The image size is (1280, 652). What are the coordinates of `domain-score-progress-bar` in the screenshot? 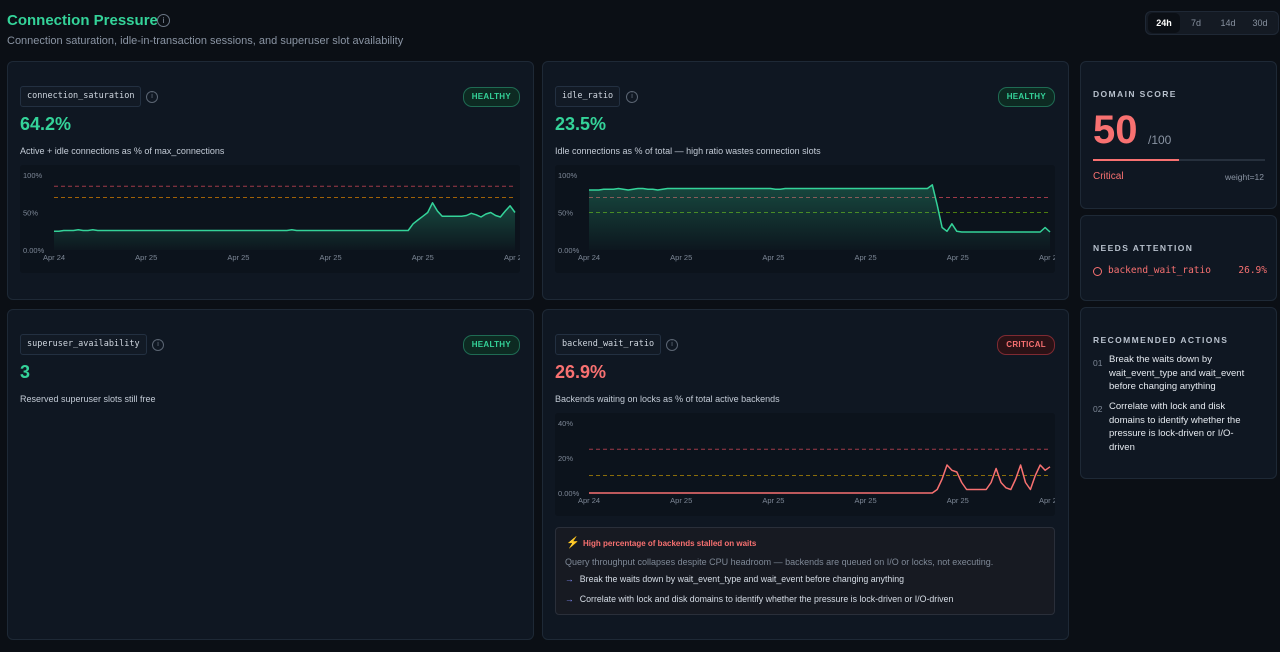 It's located at (1179, 160).